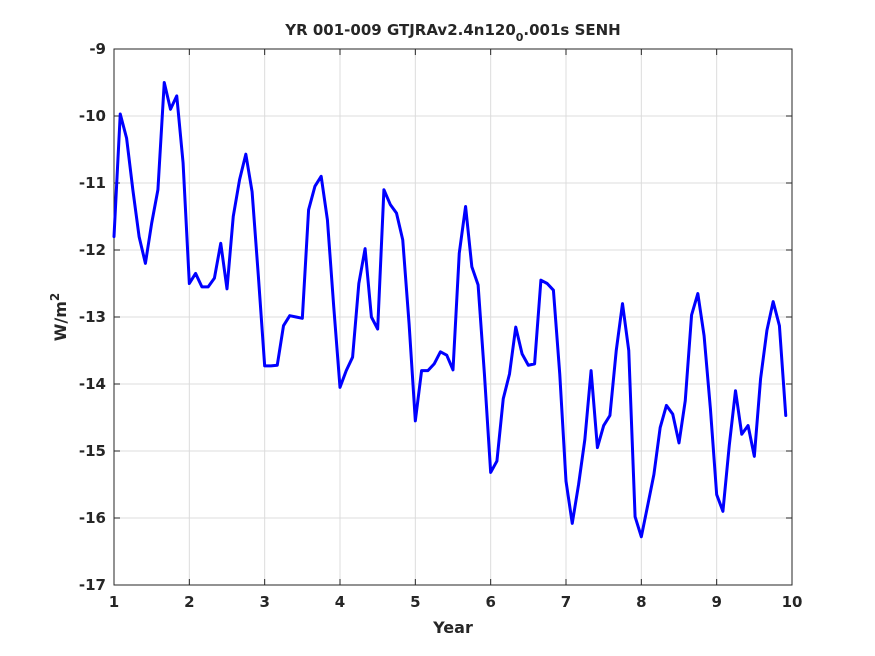 This screenshot has height=656, width=875. I want to click on x-tick-label: 7, so click(566, 602).